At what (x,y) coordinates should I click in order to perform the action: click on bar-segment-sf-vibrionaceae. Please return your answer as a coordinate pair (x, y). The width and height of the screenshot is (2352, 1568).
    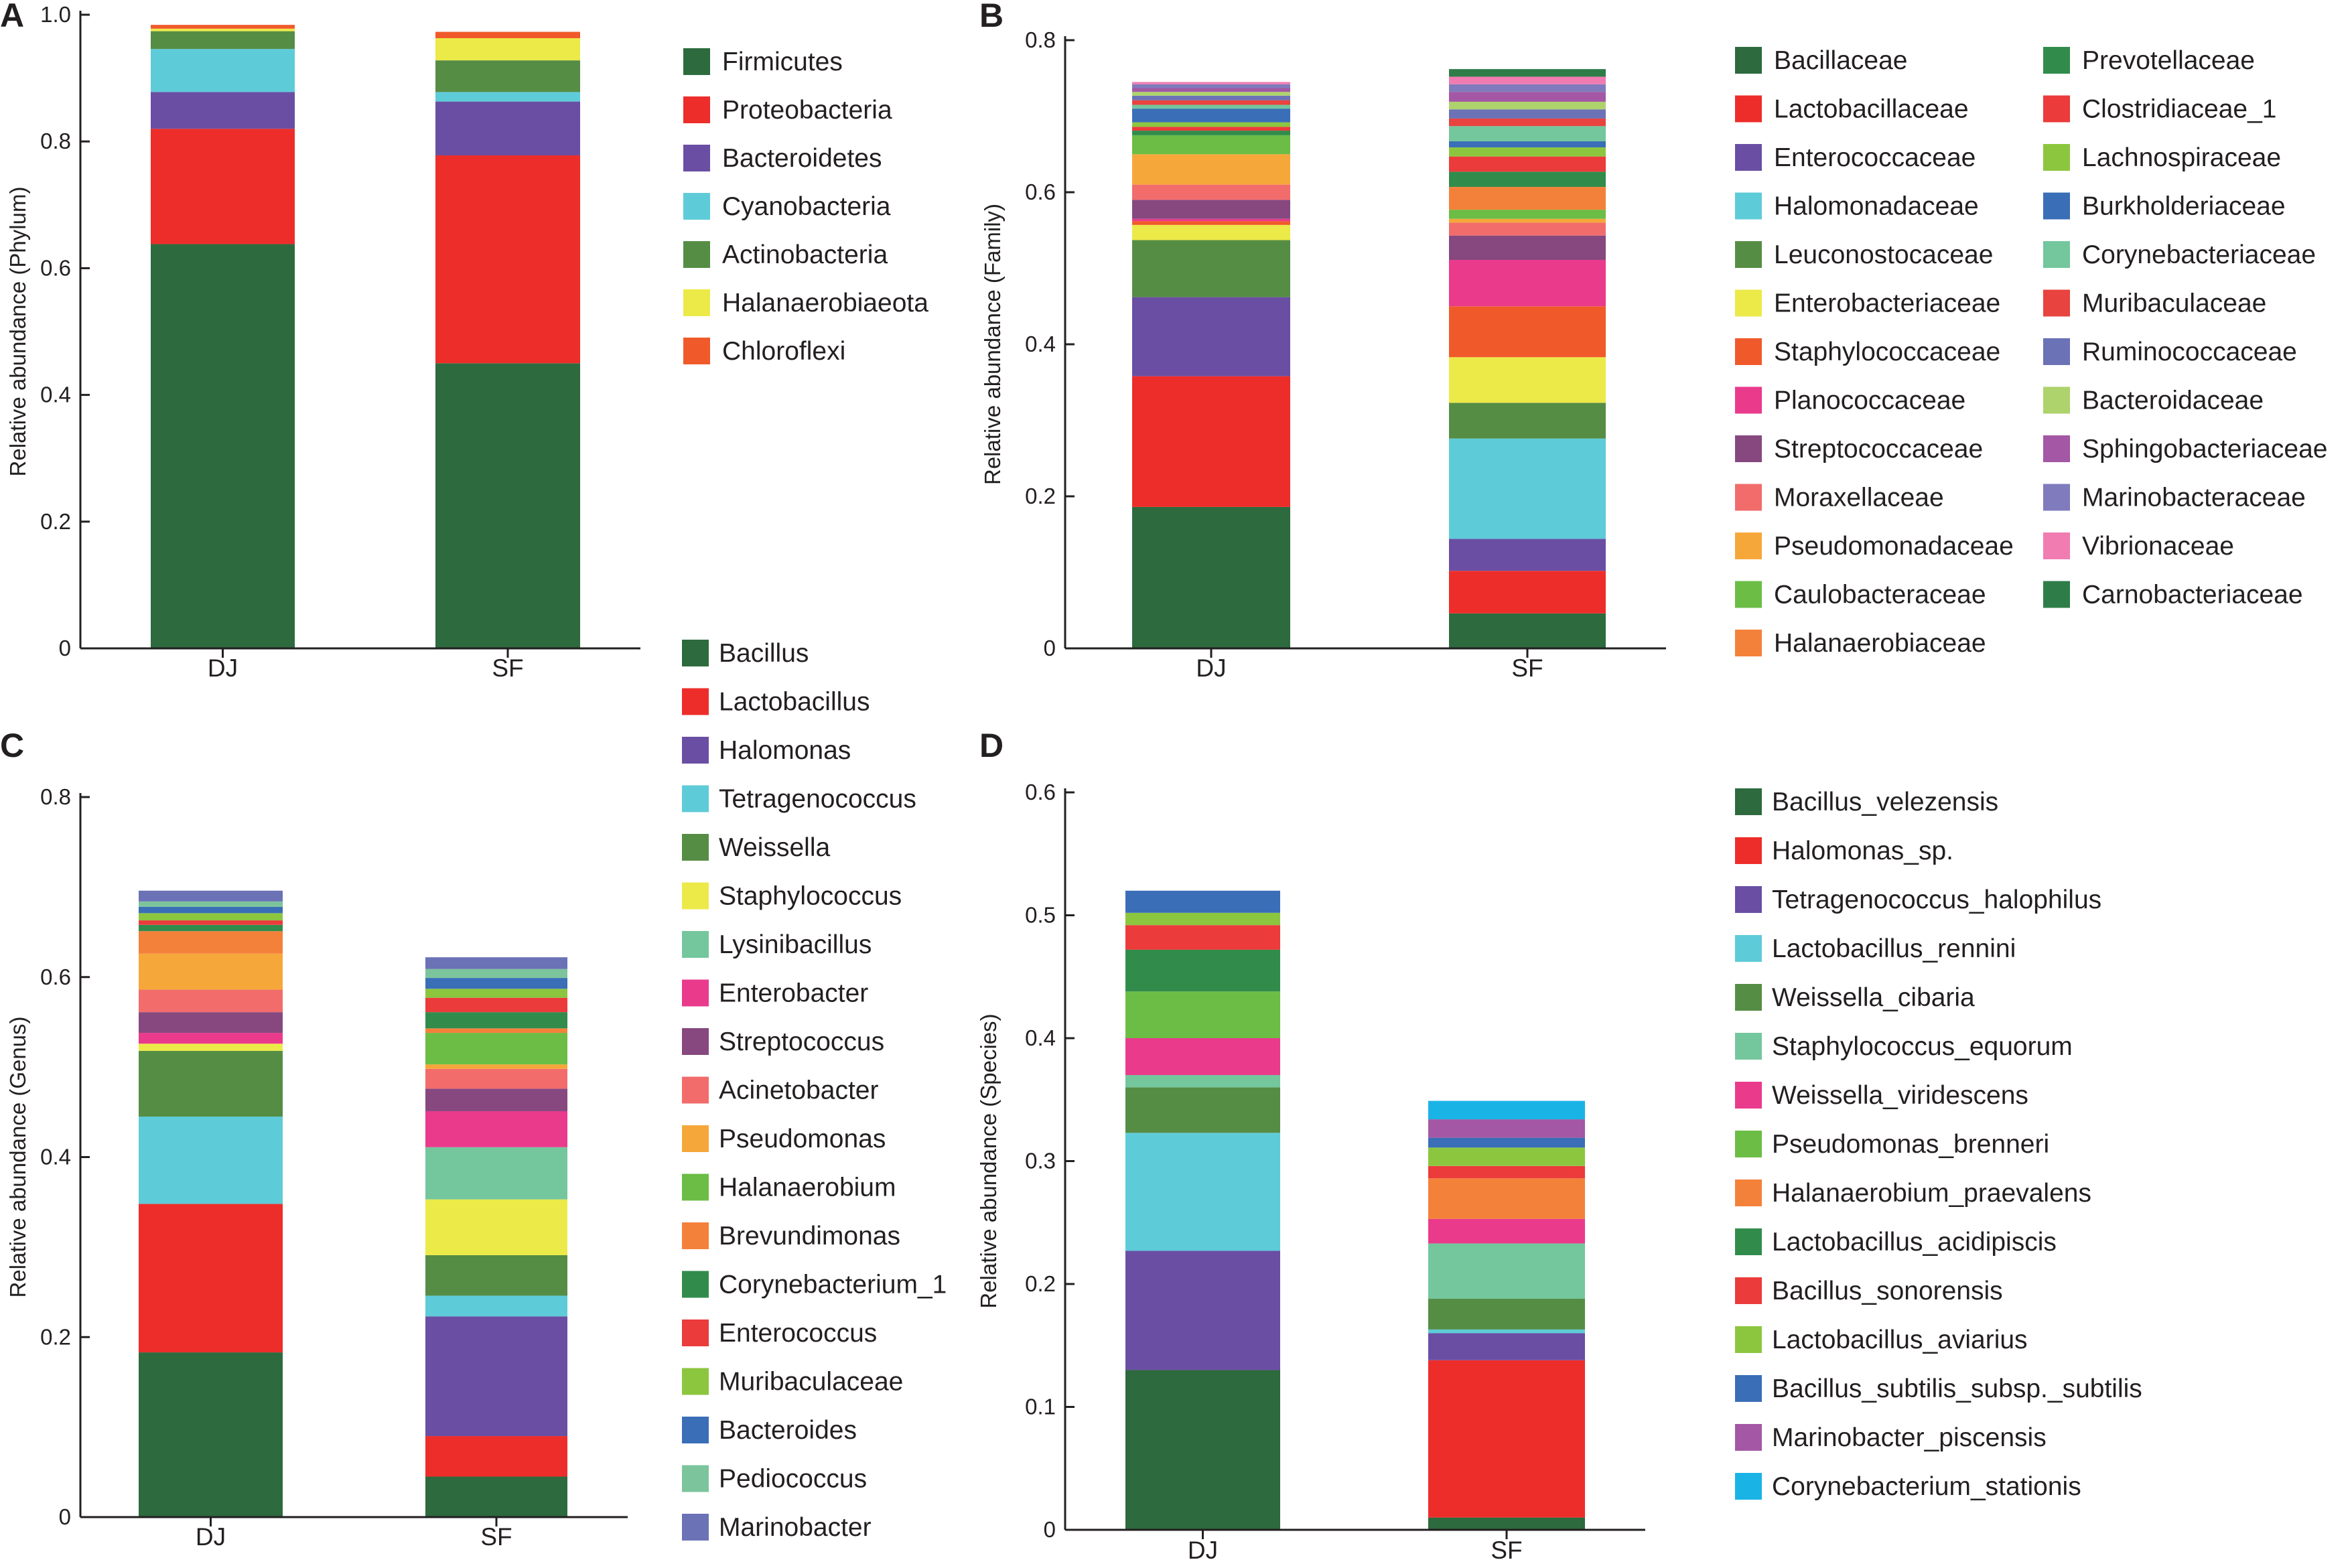
    Looking at the image, I should click on (1528, 80).